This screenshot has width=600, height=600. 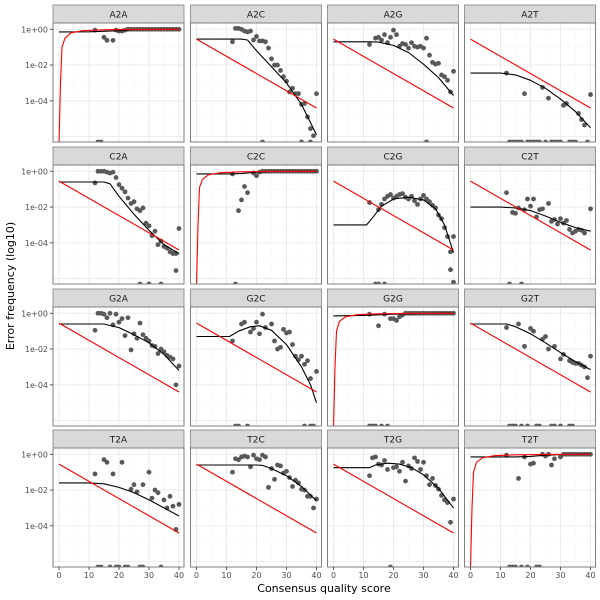 What do you see at coordinates (196, 575) in the screenshot?
I see `x-tick-label: 0` at bounding box center [196, 575].